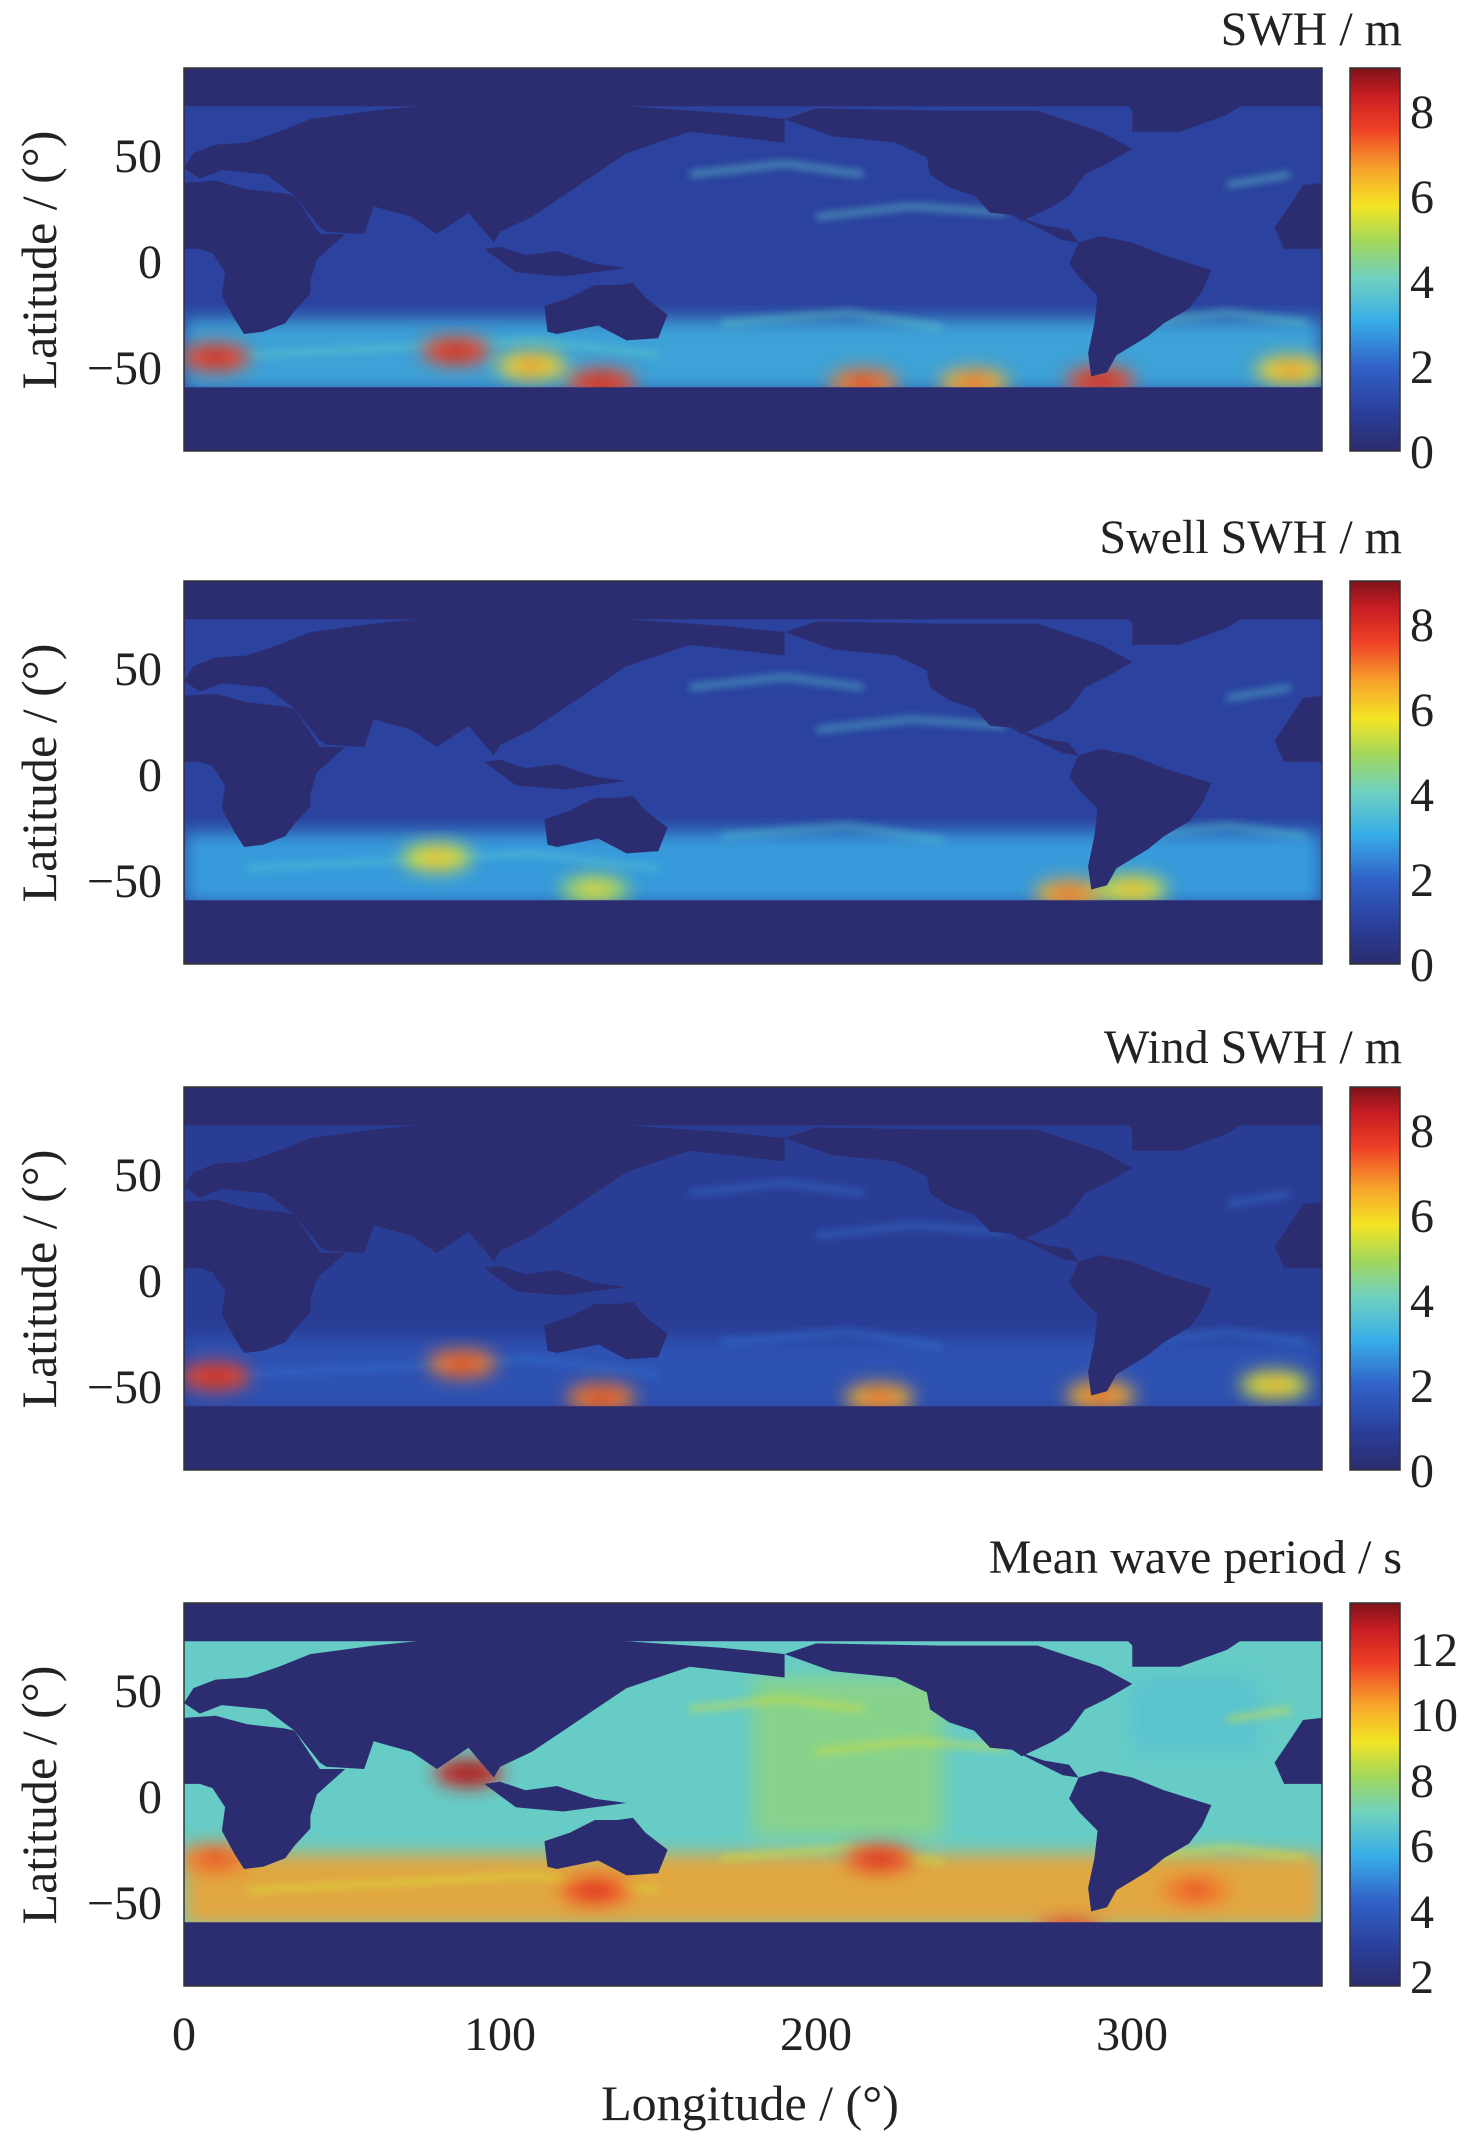  I want to click on mean-wave-period-plot-frame, so click(753, 1794).